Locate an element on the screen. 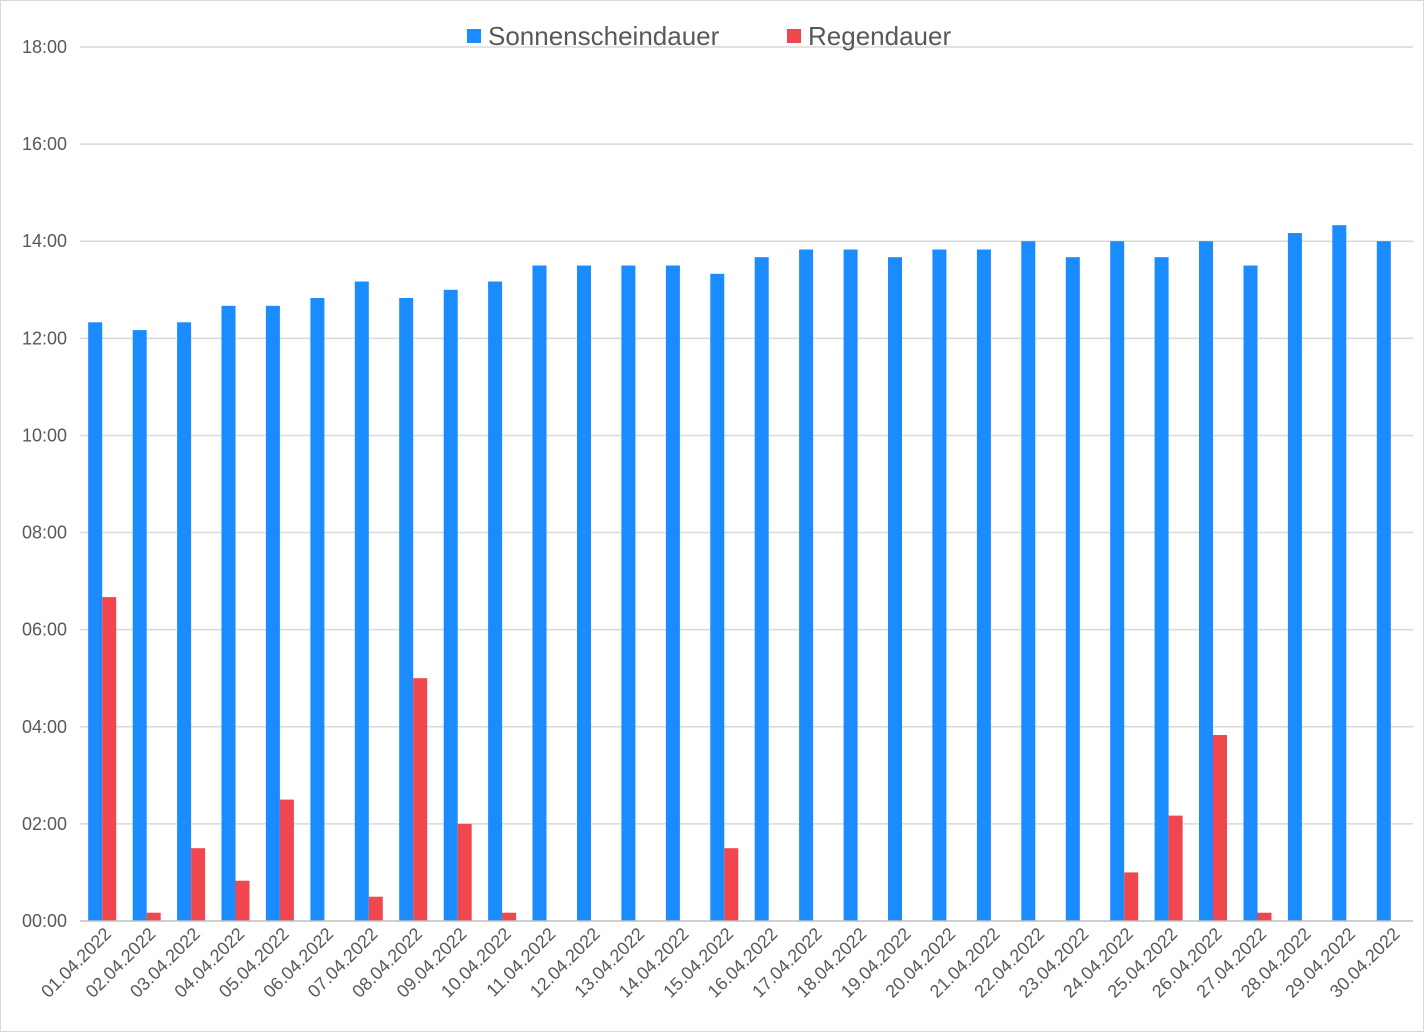 This screenshot has width=1424, height=1032. y-tick-label: 16:00 is located at coordinates (44, 144).